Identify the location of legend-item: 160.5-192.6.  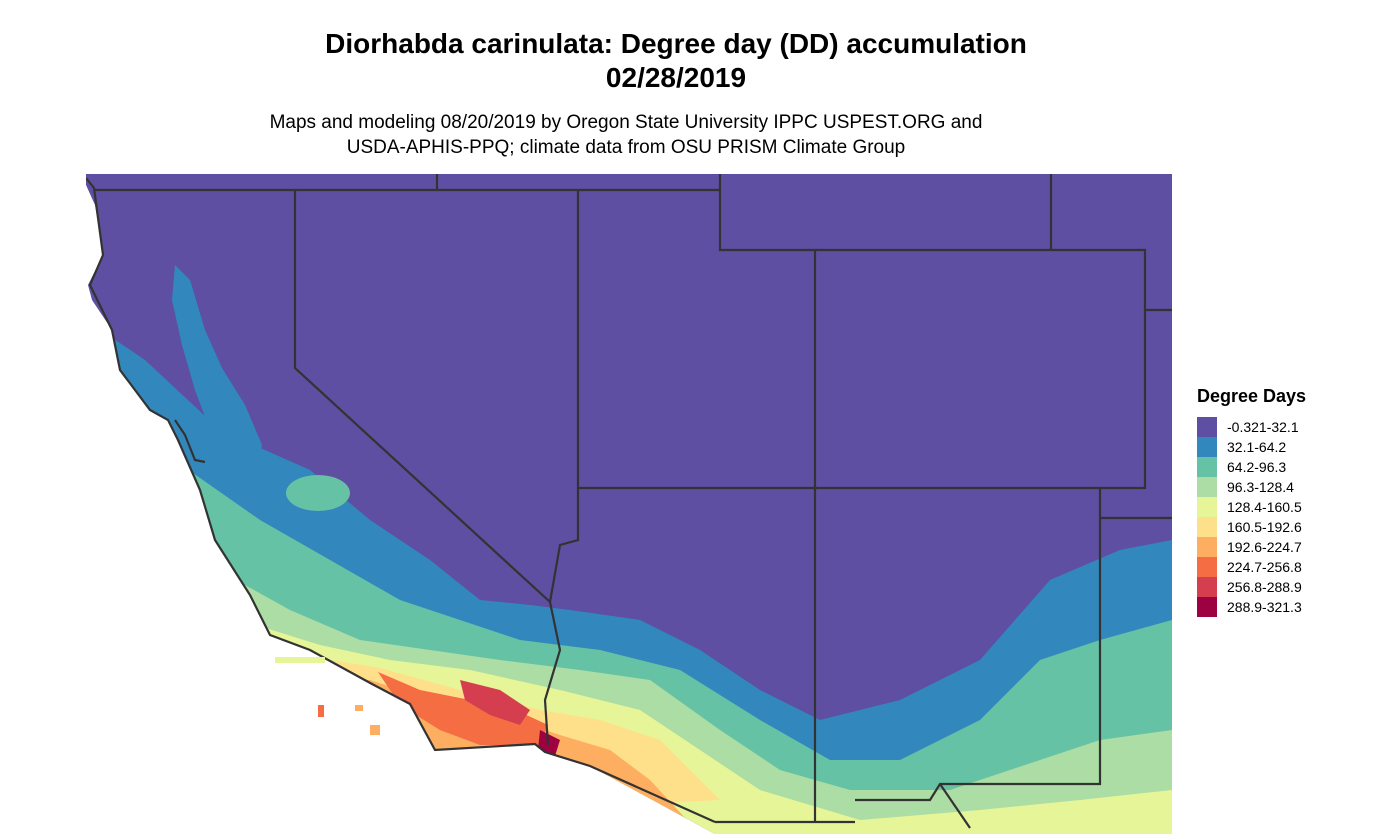
(1251, 527).